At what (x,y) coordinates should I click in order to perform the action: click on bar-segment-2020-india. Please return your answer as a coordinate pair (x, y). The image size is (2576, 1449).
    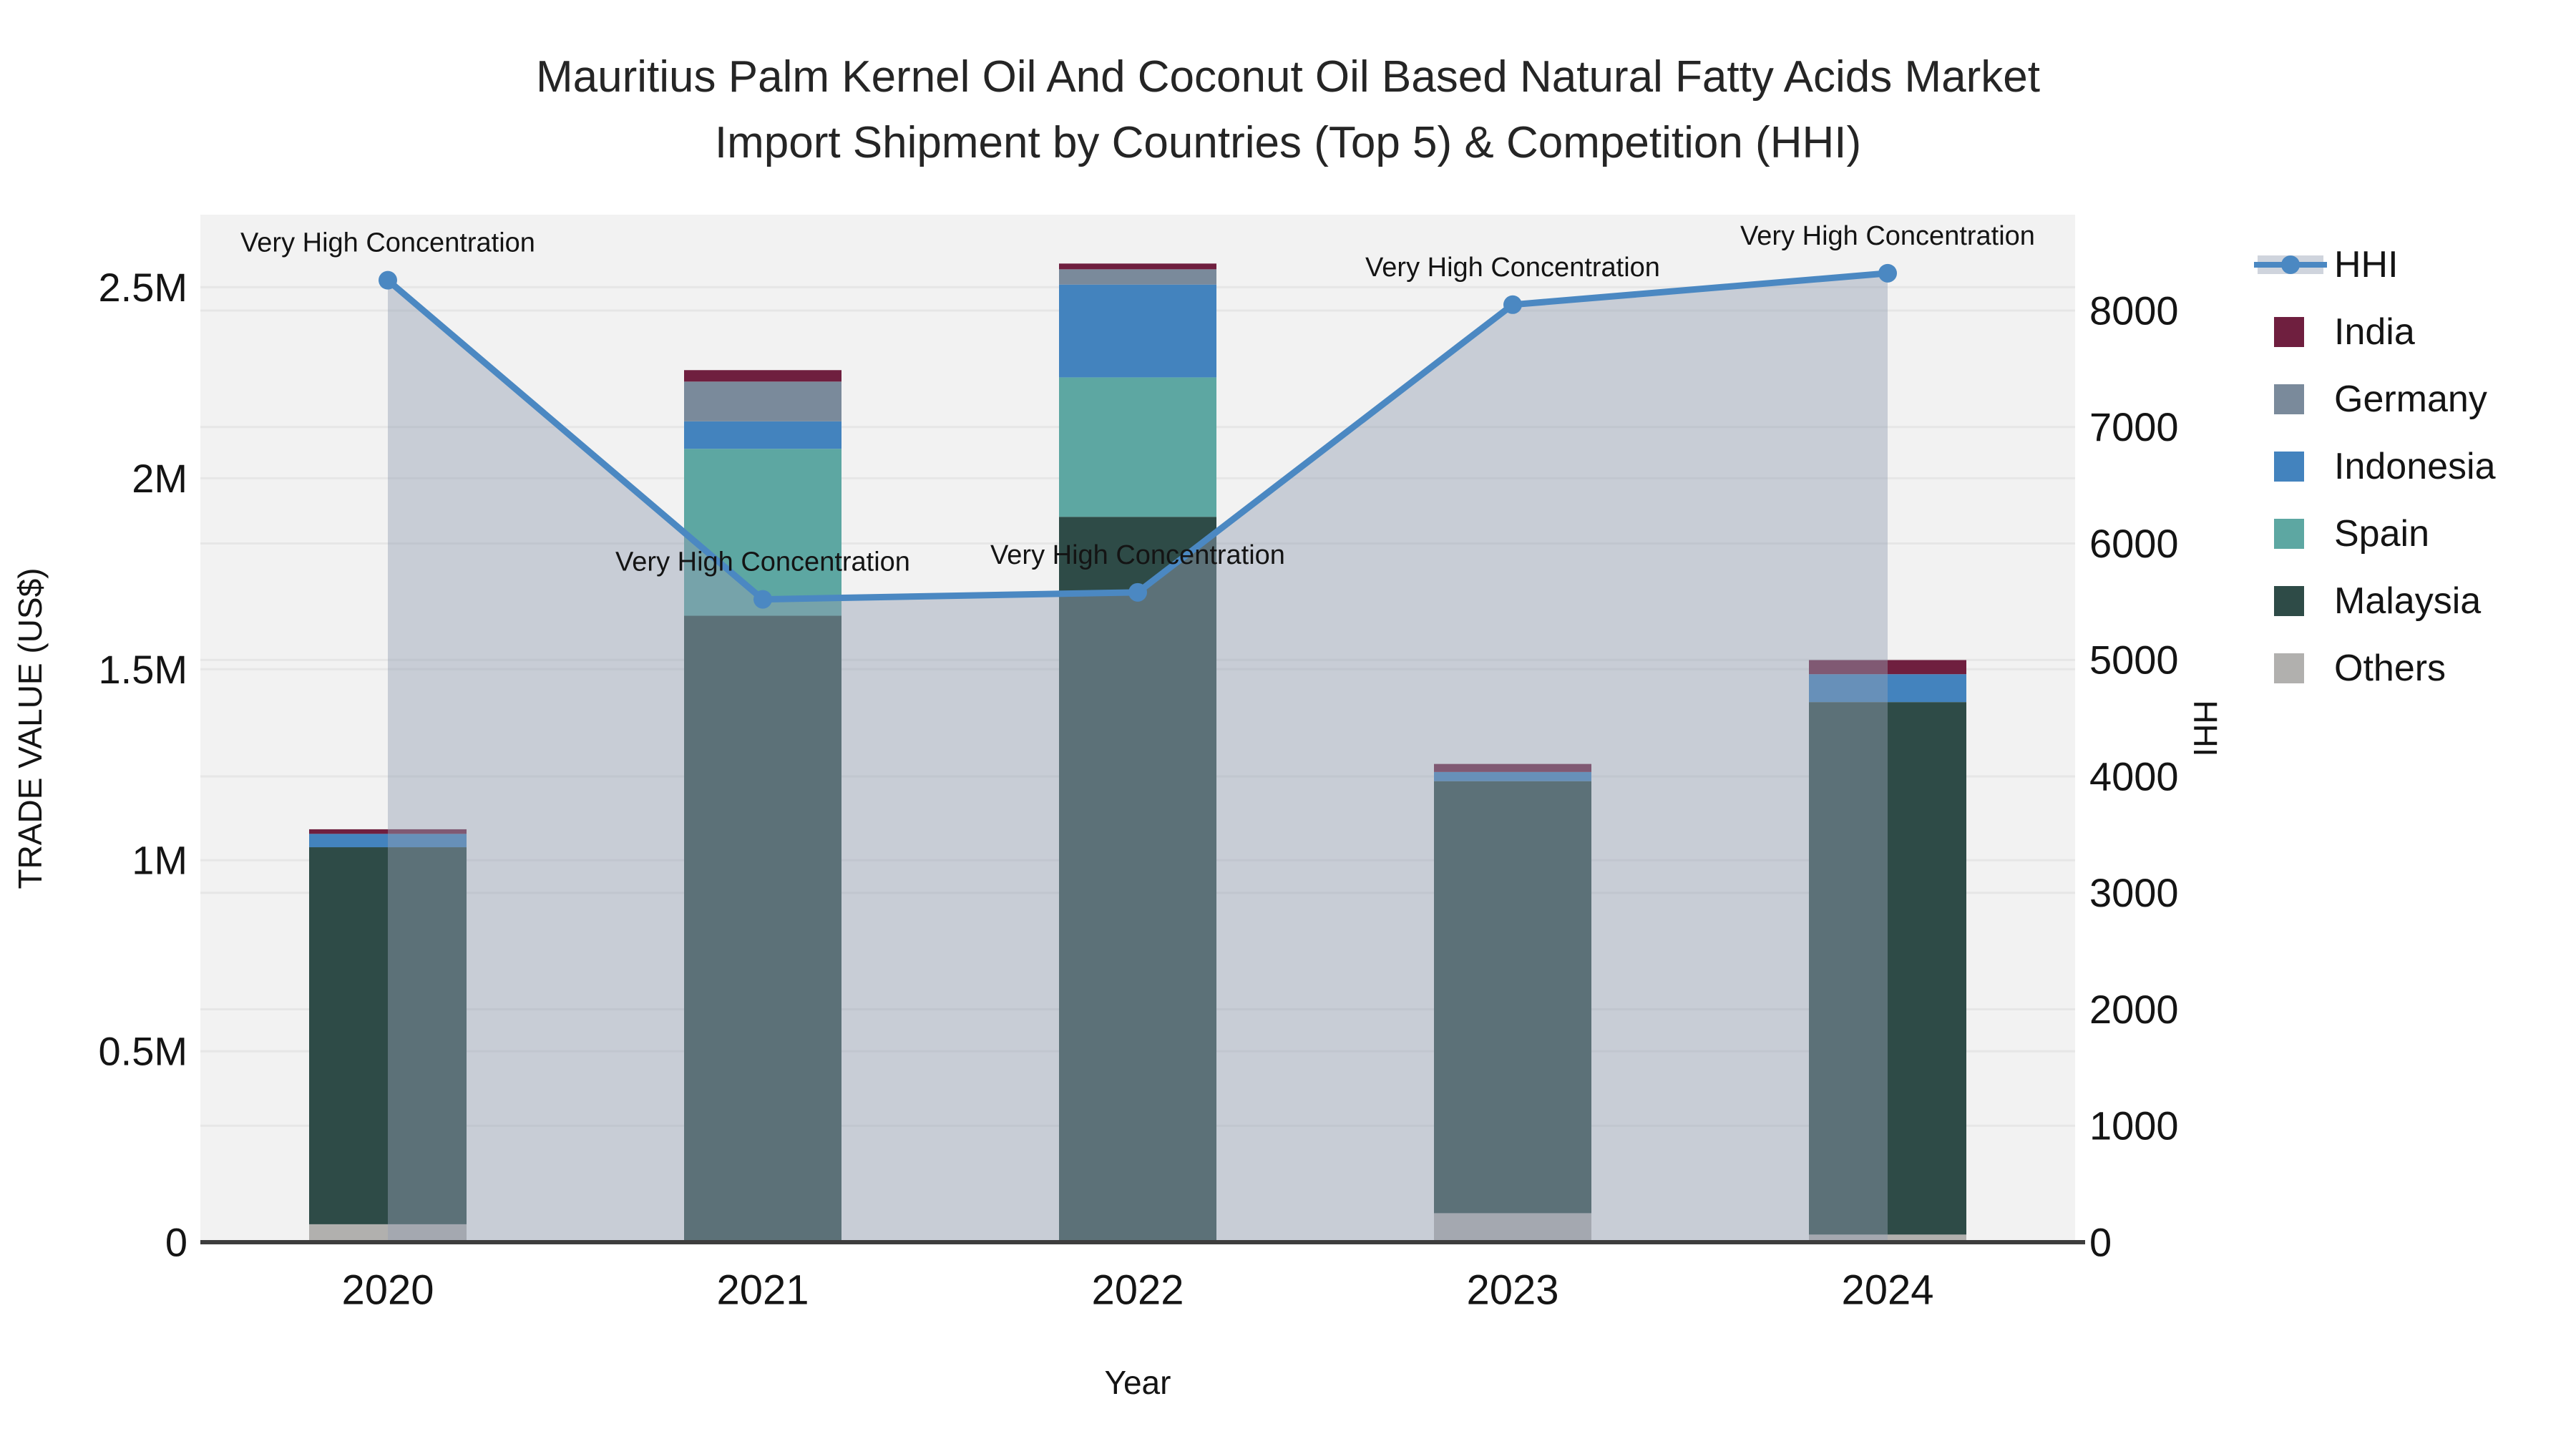
    Looking at the image, I should click on (388, 831).